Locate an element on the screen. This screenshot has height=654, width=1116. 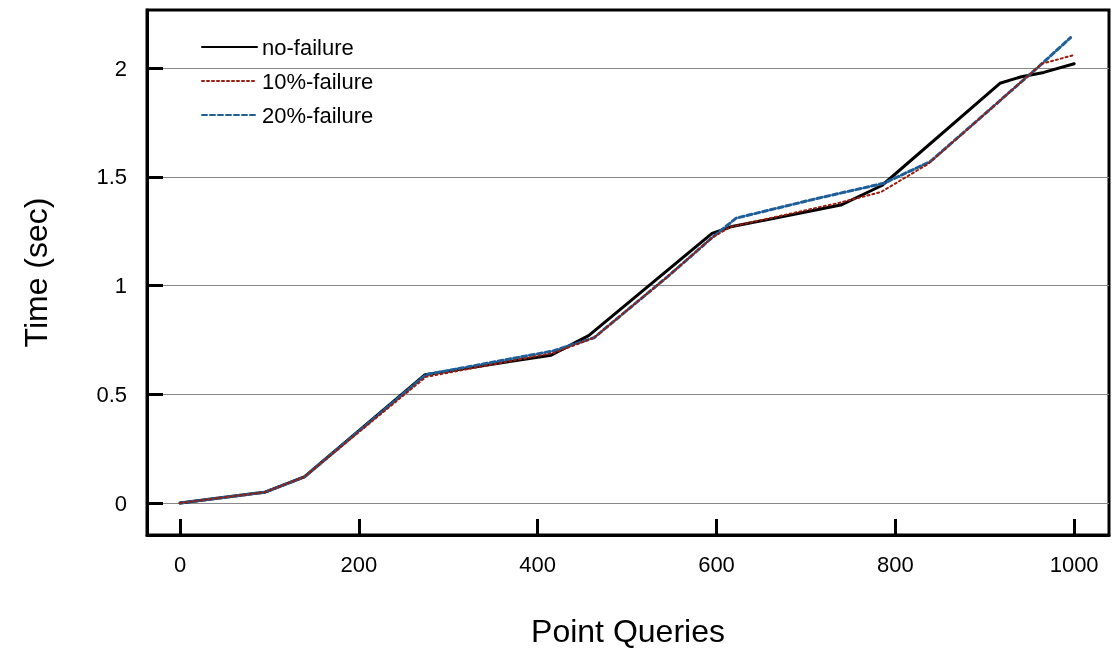
y-tick-label: 0.5 is located at coordinates (111, 394).